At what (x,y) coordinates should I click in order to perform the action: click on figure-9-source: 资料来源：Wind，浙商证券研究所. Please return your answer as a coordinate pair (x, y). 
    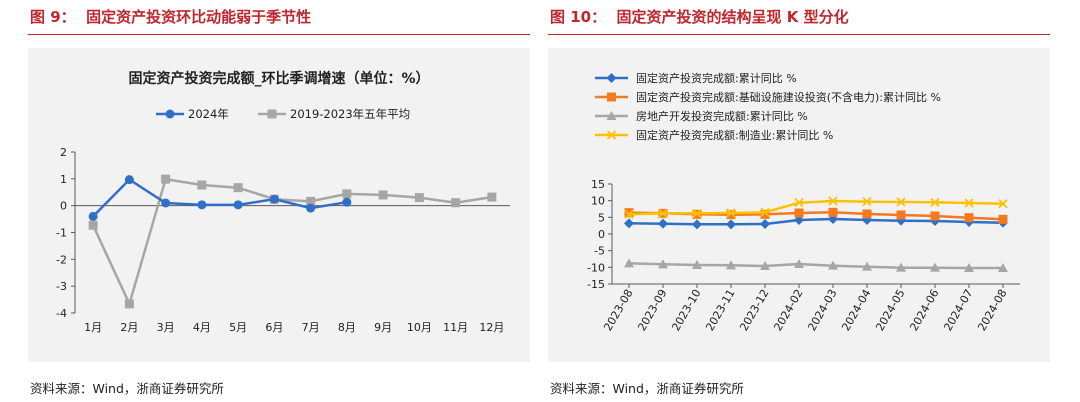
    Looking at the image, I should click on (127, 388).